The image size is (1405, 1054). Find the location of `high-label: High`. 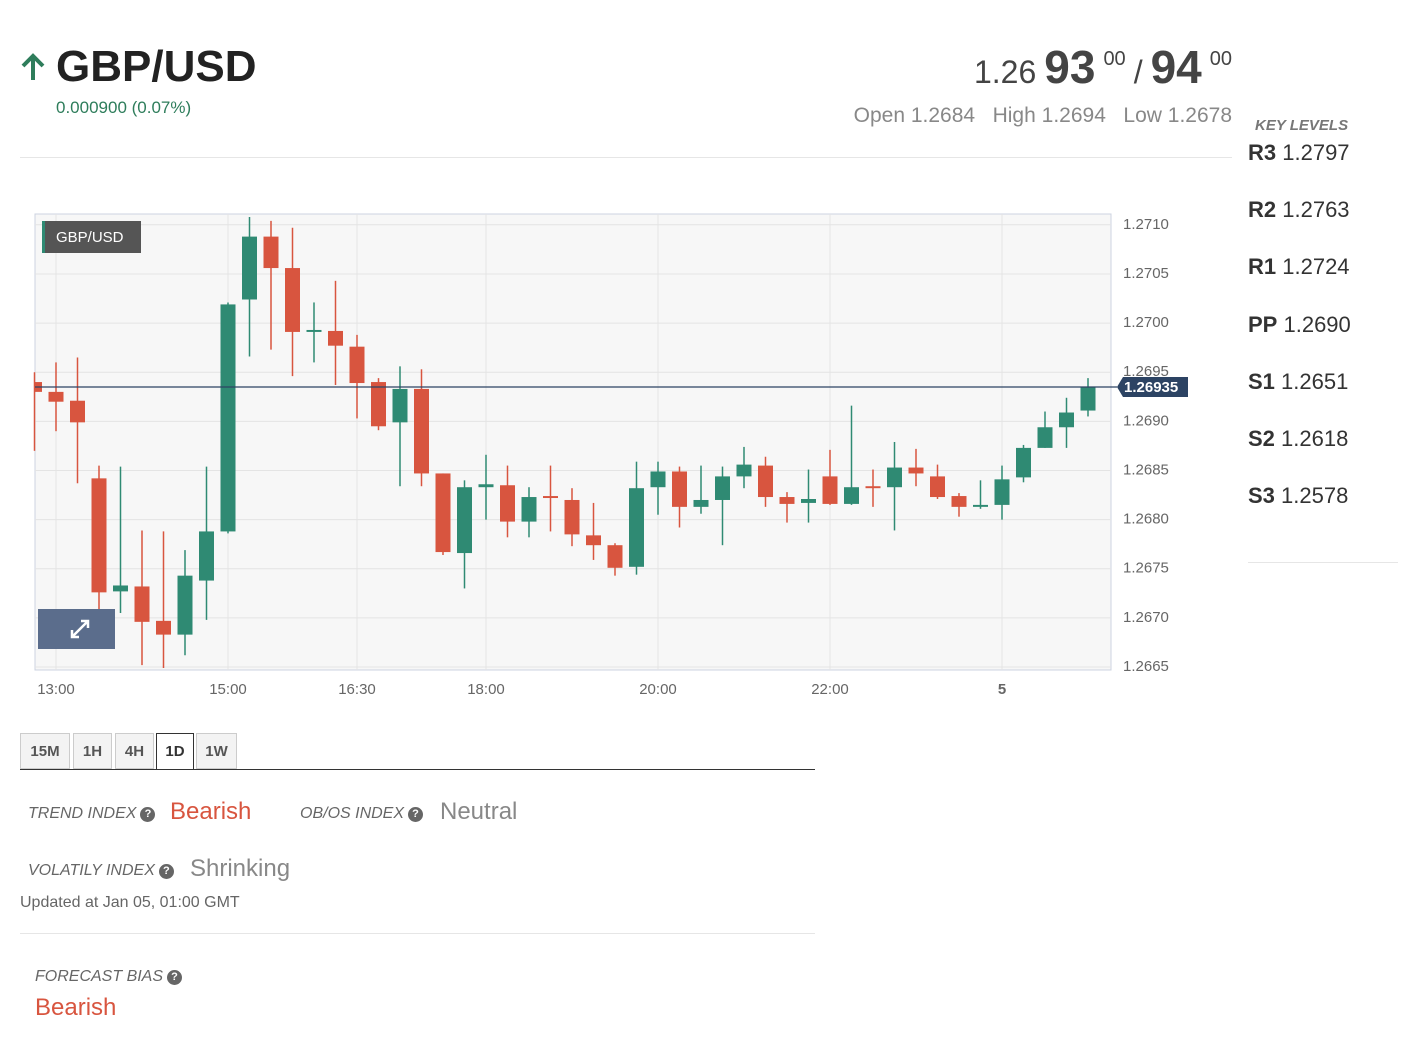

high-label: High is located at coordinates (1014, 115).